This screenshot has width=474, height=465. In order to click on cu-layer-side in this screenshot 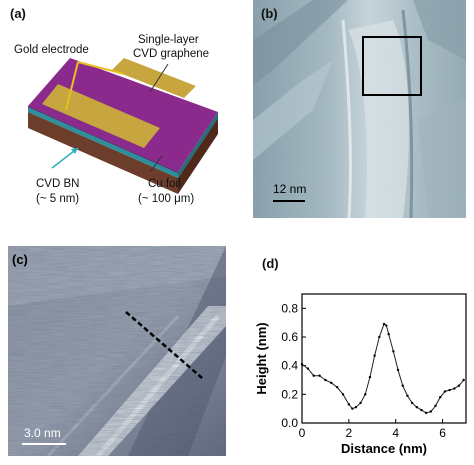, I will do `click(198, 156)`.